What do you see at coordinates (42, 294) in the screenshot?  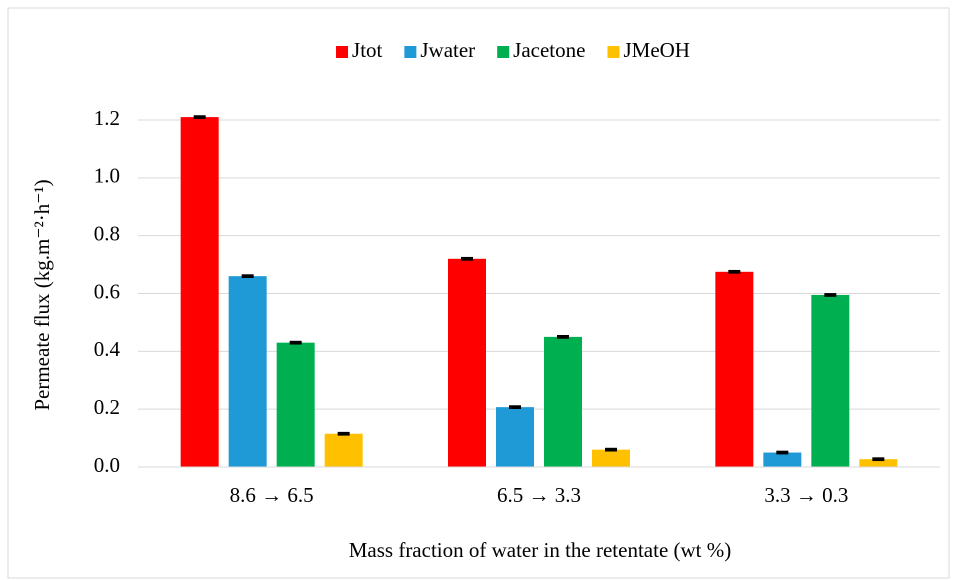 I see `y-axis-title: Permeate flux (kg.m⁻²·h⁻¹)` at bounding box center [42, 294].